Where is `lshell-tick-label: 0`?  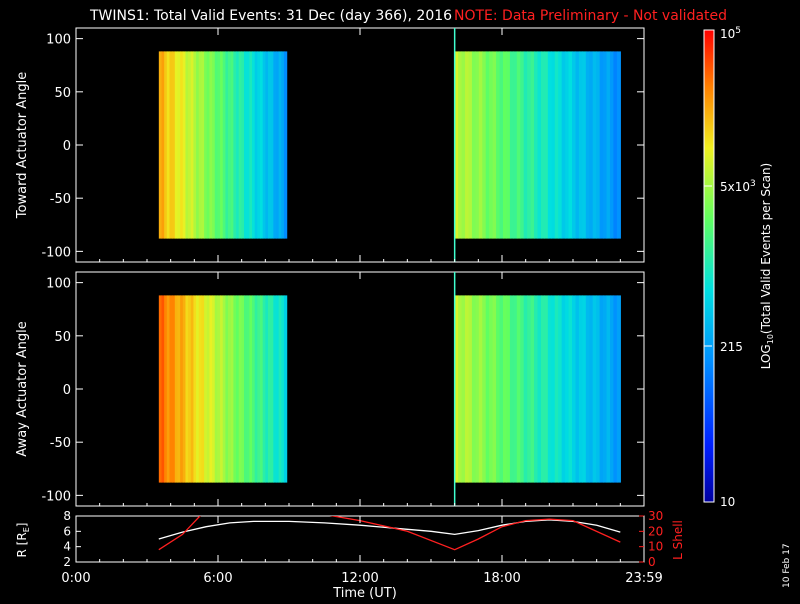
lshell-tick-label: 0 is located at coordinates (652, 562).